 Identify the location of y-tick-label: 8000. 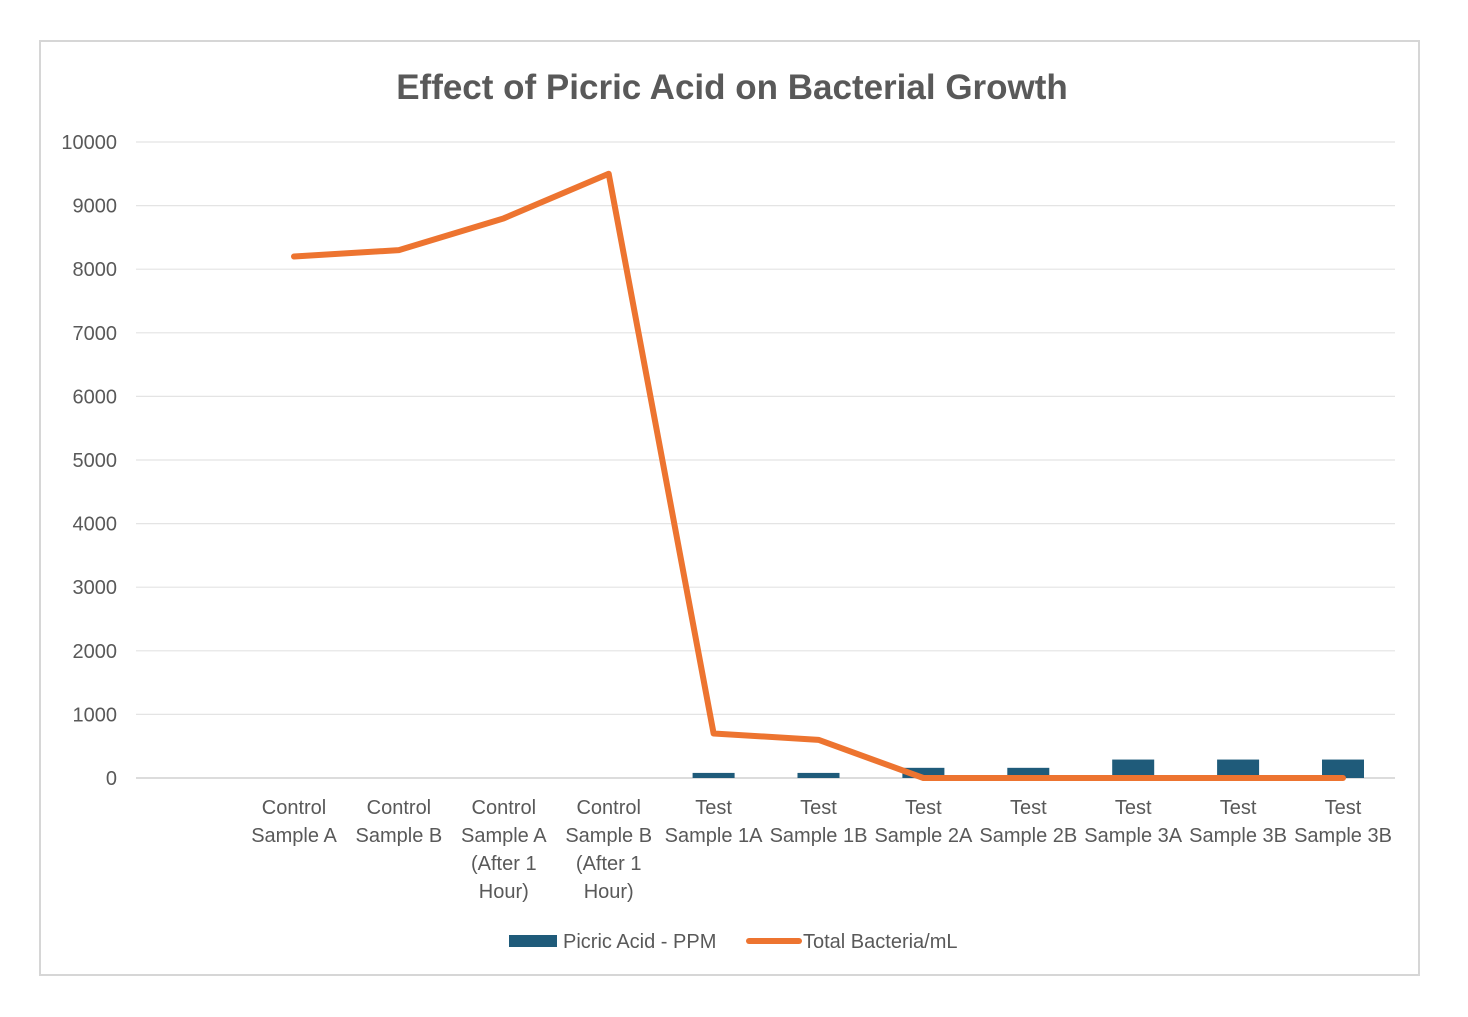
(95, 270).